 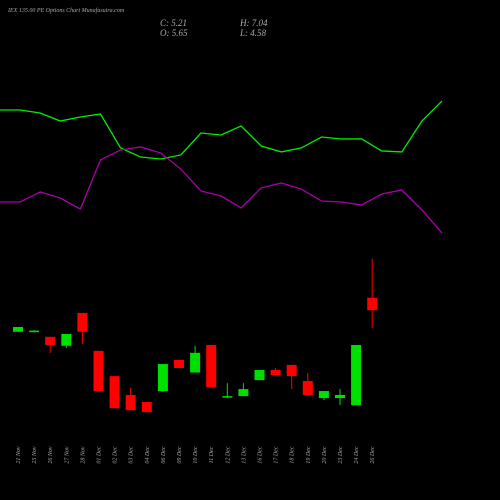 What do you see at coordinates (244, 454) in the screenshot?
I see `x-tick-label: 13 Dec` at bounding box center [244, 454].